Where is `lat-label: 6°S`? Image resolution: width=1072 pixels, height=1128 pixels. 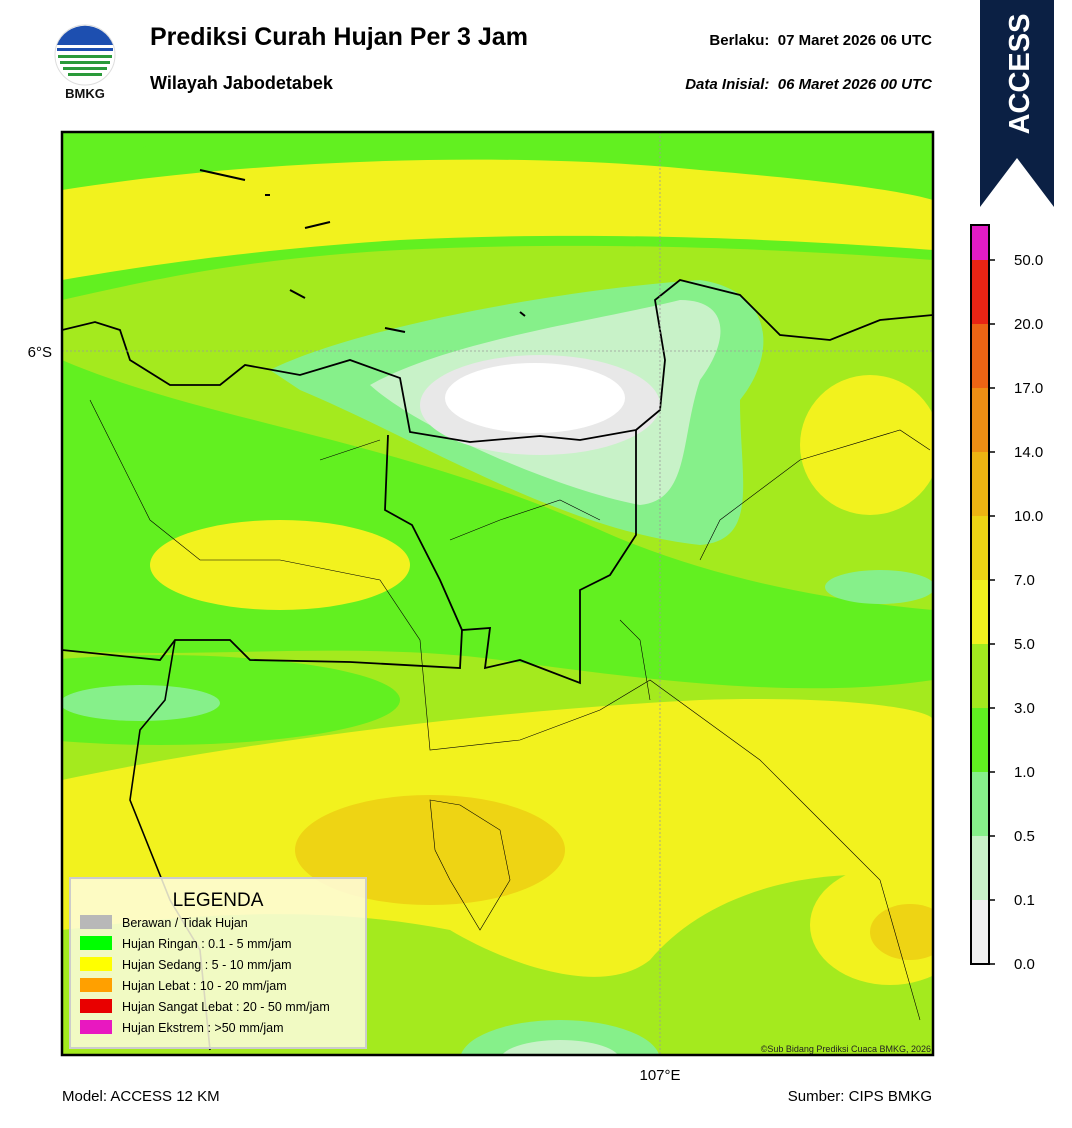 lat-label: 6°S is located at coordinates (40, 352).